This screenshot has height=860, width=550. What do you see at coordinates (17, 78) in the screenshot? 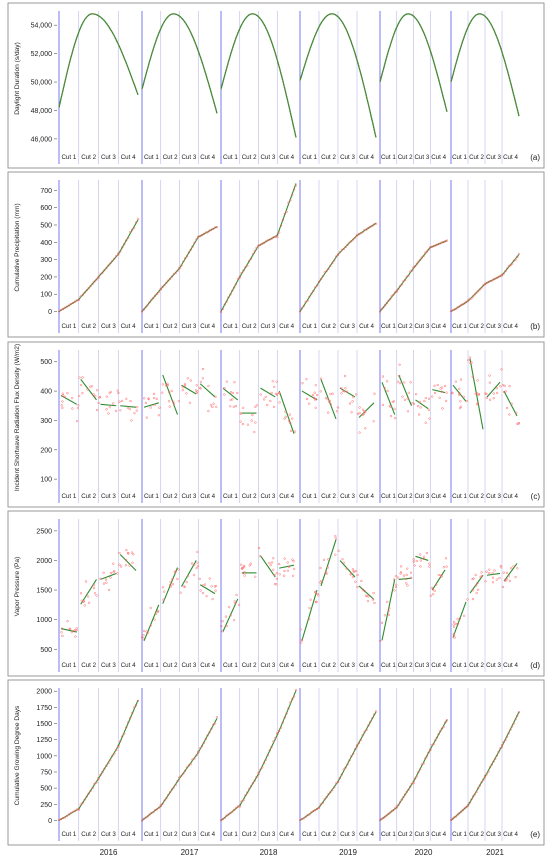
I see `y-axis-label: Daylight Duration (s/day)` at bounding box center [17, 78].